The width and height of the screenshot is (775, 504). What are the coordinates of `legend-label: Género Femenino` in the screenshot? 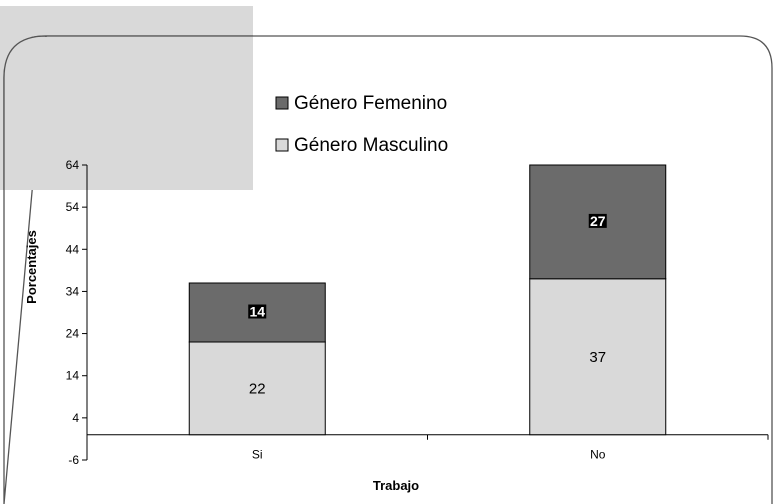 It's located at (370, 103).